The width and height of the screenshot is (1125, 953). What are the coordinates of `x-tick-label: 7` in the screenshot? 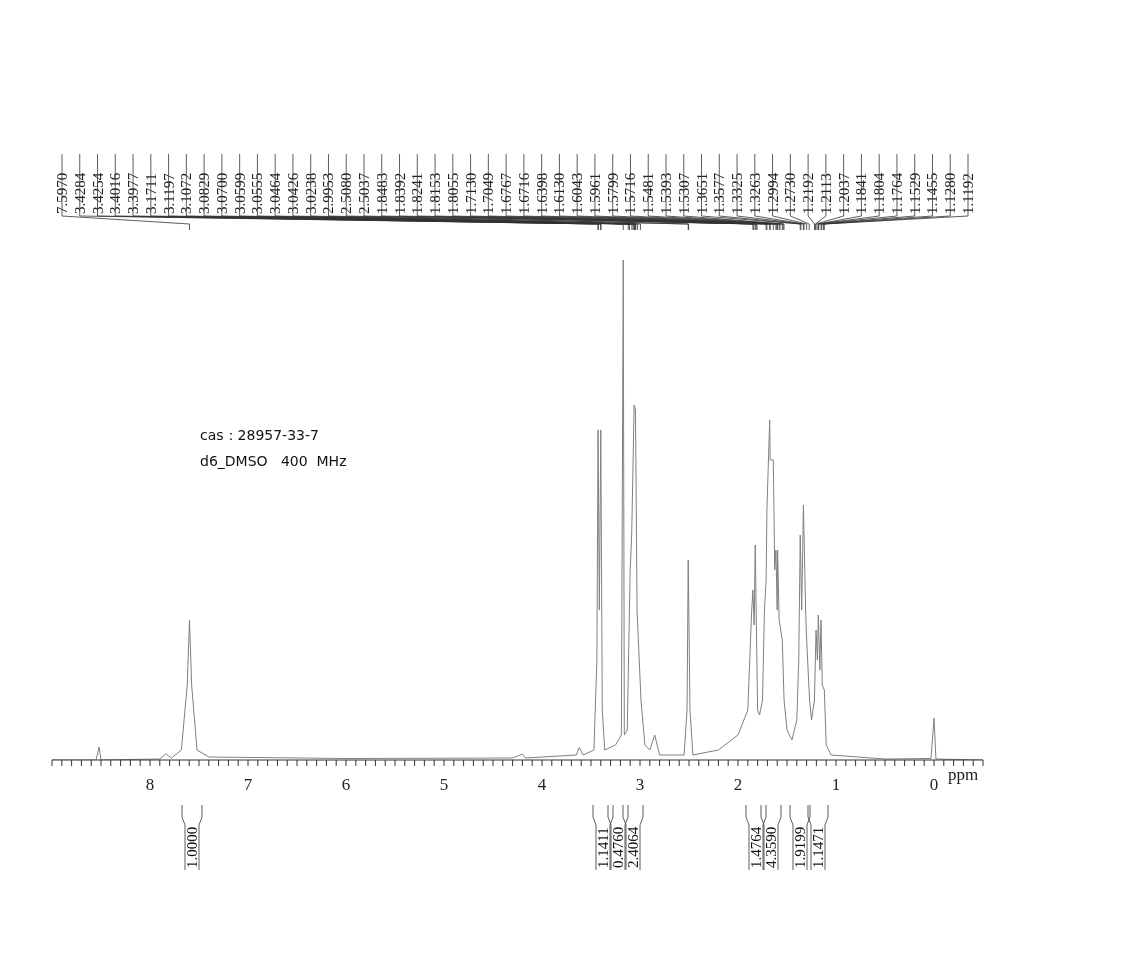 It's located at (248, 784).